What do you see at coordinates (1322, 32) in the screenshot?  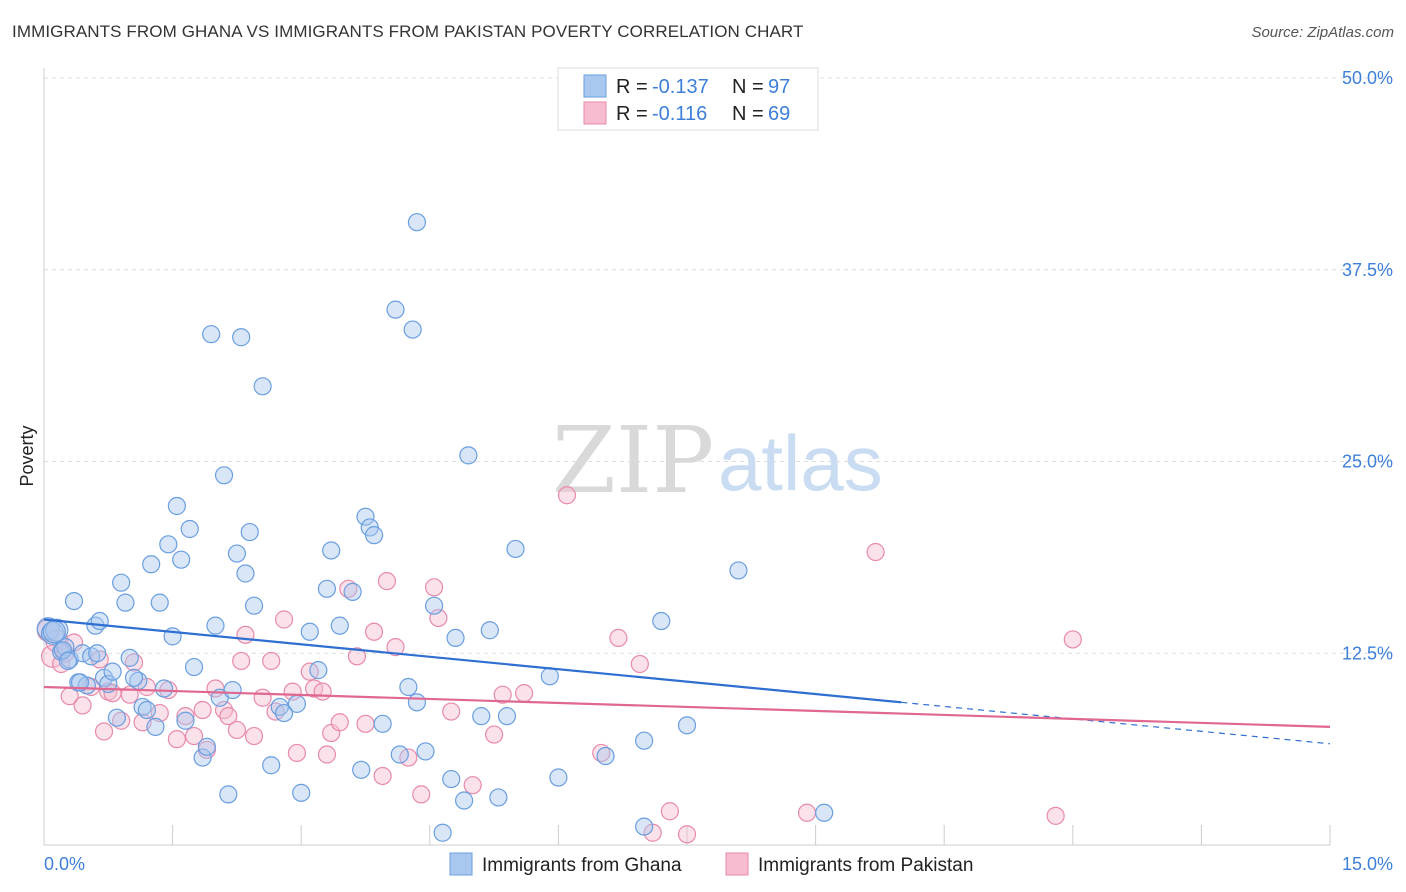 I see `source-label: Source: ZipAtlas.com` at bounding box center [1322, 32].